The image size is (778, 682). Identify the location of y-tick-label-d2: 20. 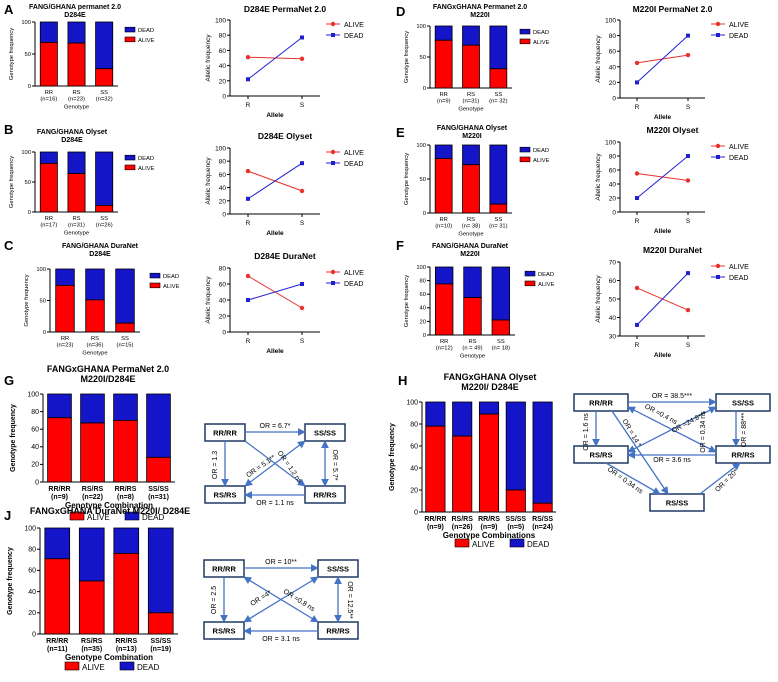
(613, 83).